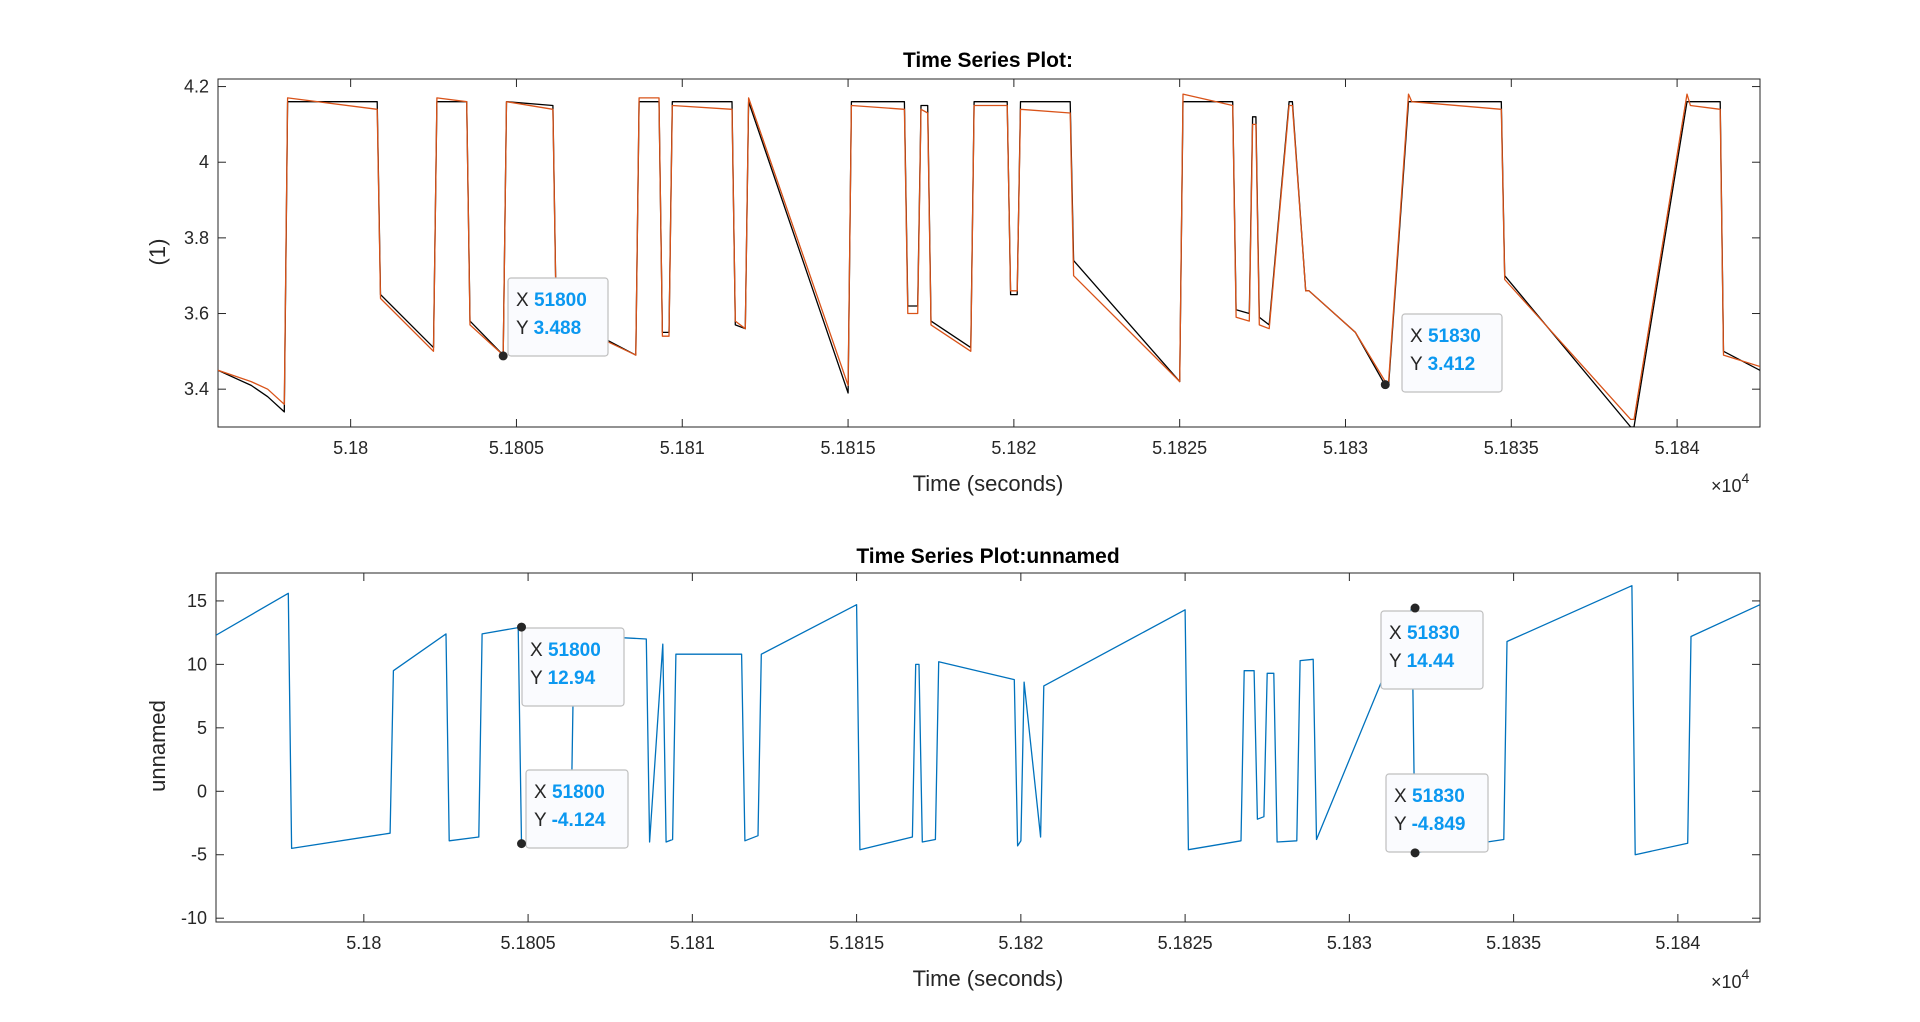 This screenshot has width=1920, height=1022. What do you see at coordinates (856, 943) in the screenshot?
I see `bottom-plot-xtick-label: 5.1815` at bounding box center [856, 943].